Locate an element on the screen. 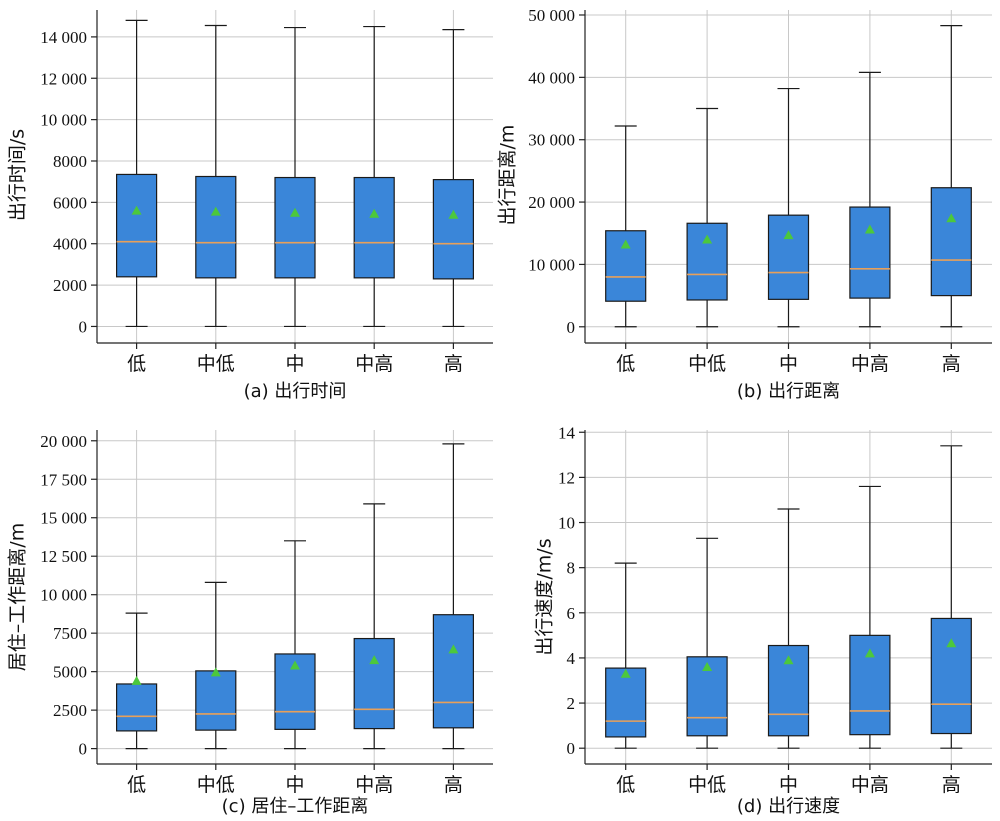 This screenshot has height=821, width=1000. x-category-label-3-0: 低 is located at coordinates (136, 785).